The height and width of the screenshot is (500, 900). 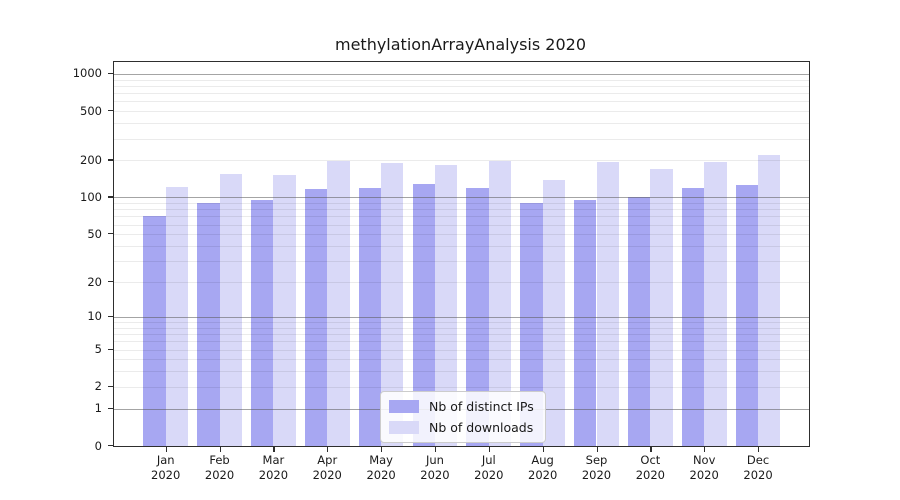 What do you see at coordinates (98, 445) in the screenshot?
I see `y-tick-label: 0` at bounding box center [98, 445].